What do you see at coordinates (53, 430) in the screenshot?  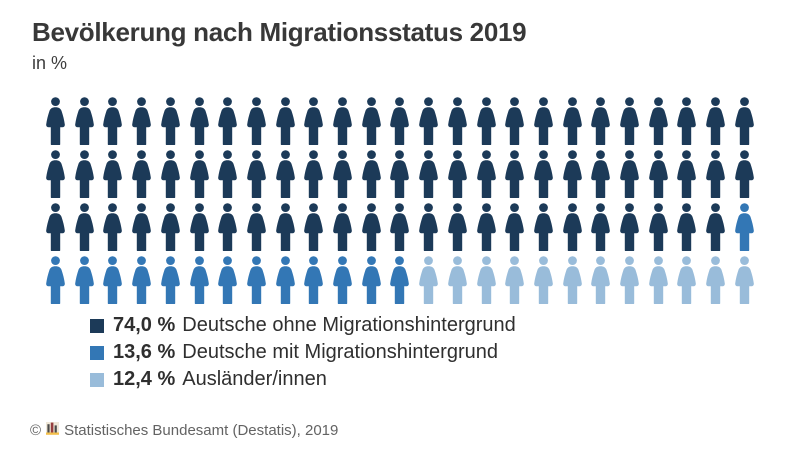 I see `destatis-logo-icon` at bounding box center [53, 430].